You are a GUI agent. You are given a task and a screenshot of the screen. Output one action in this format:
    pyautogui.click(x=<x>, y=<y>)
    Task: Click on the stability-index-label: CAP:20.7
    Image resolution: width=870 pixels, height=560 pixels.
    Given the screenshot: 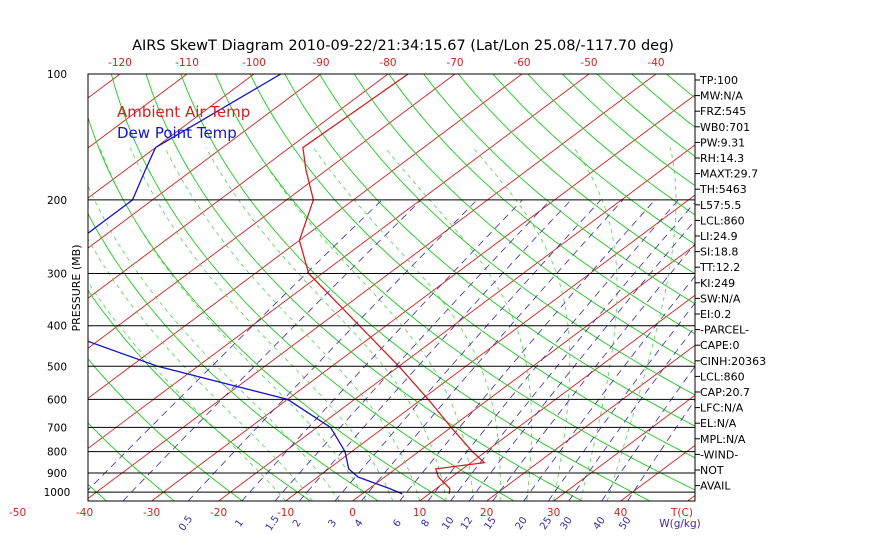 What is the action you would take?
    pyautogui.click(x=725, y=392)
    